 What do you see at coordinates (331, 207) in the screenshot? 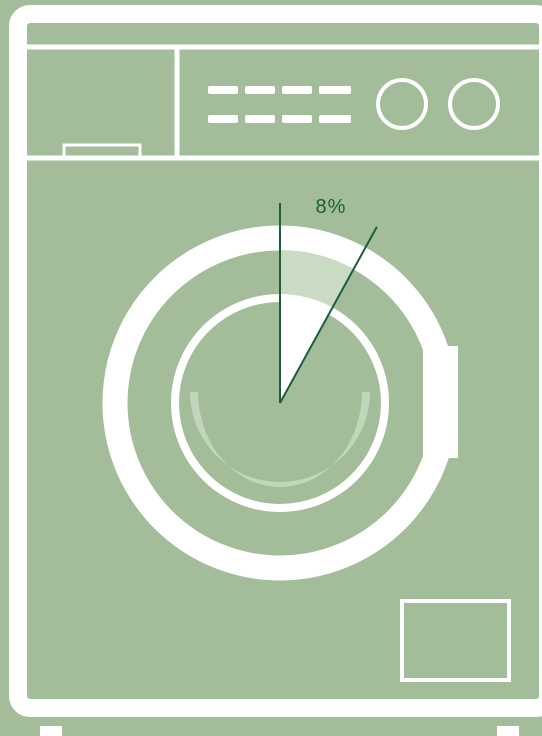
I see `slice-value-label: 8%` at bounding box center [331, 207].